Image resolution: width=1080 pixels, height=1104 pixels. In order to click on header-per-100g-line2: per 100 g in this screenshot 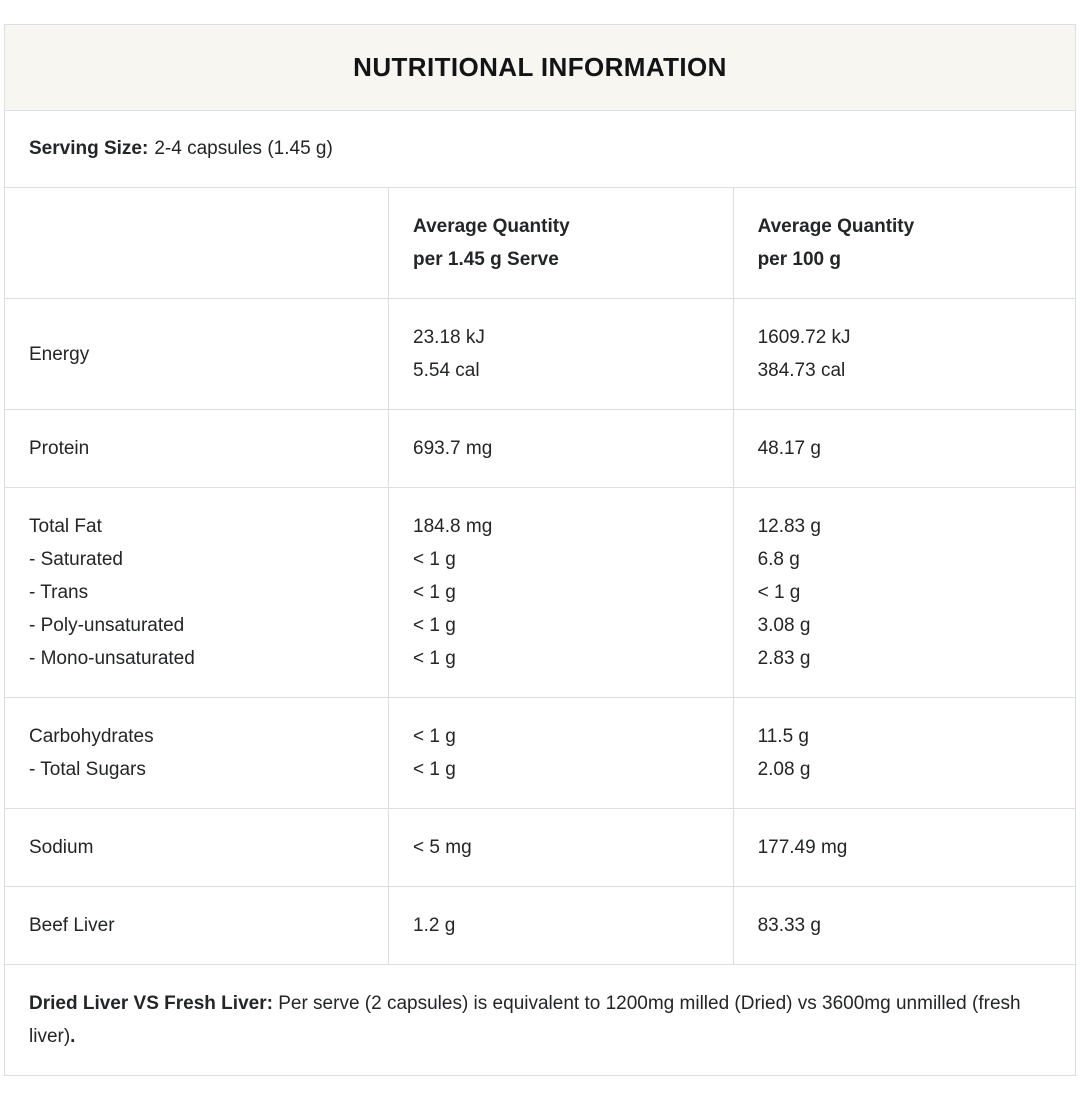, I will do `click(799, 259)`.